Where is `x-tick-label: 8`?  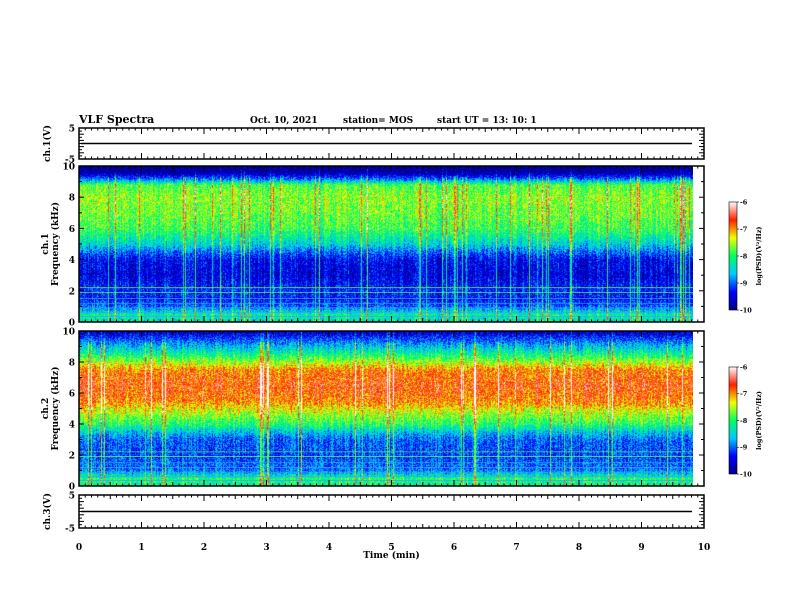 x-tick-label: 8 is located at coordinates (579, 548).